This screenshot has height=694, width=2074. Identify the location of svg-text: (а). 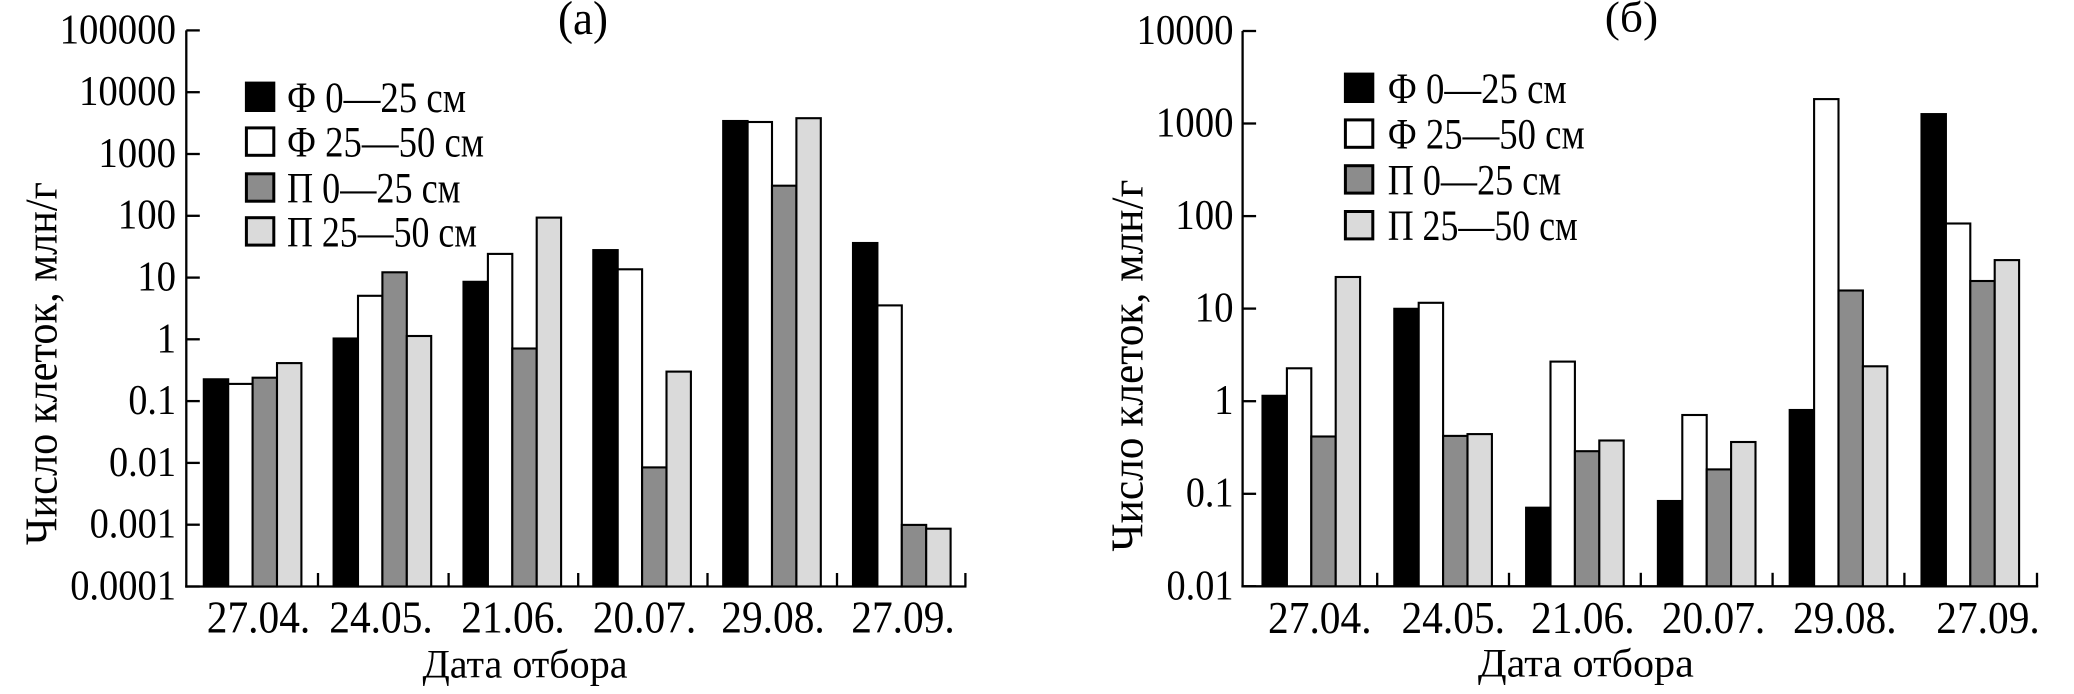
(583, 22).